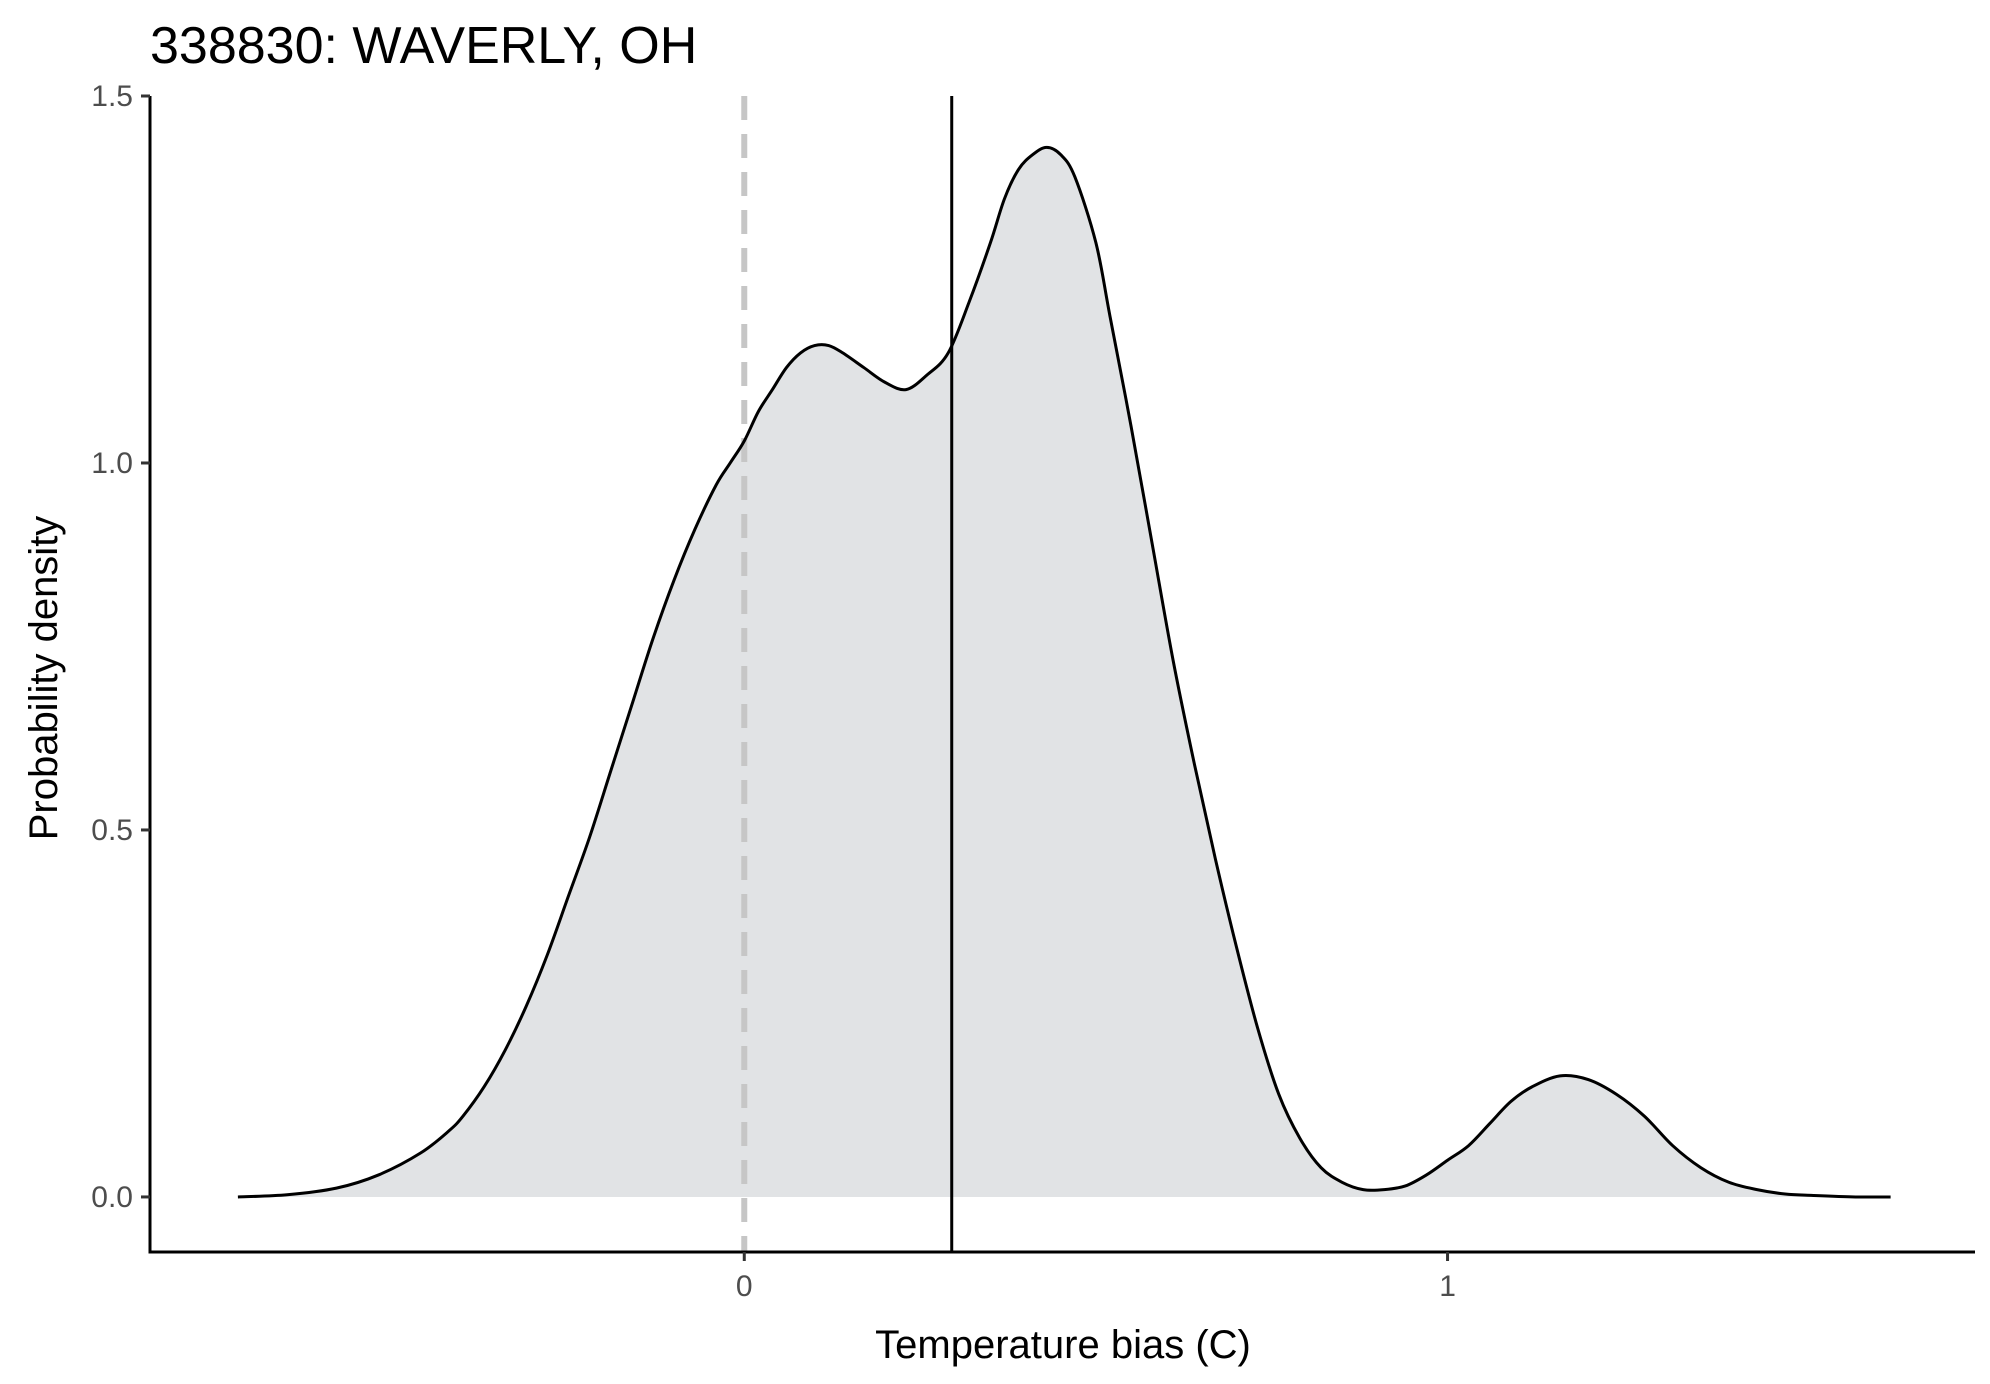  Describe the element at coordinates (1447, 1286) in the screenshot. I see `x-tick-label: 1` at that location.